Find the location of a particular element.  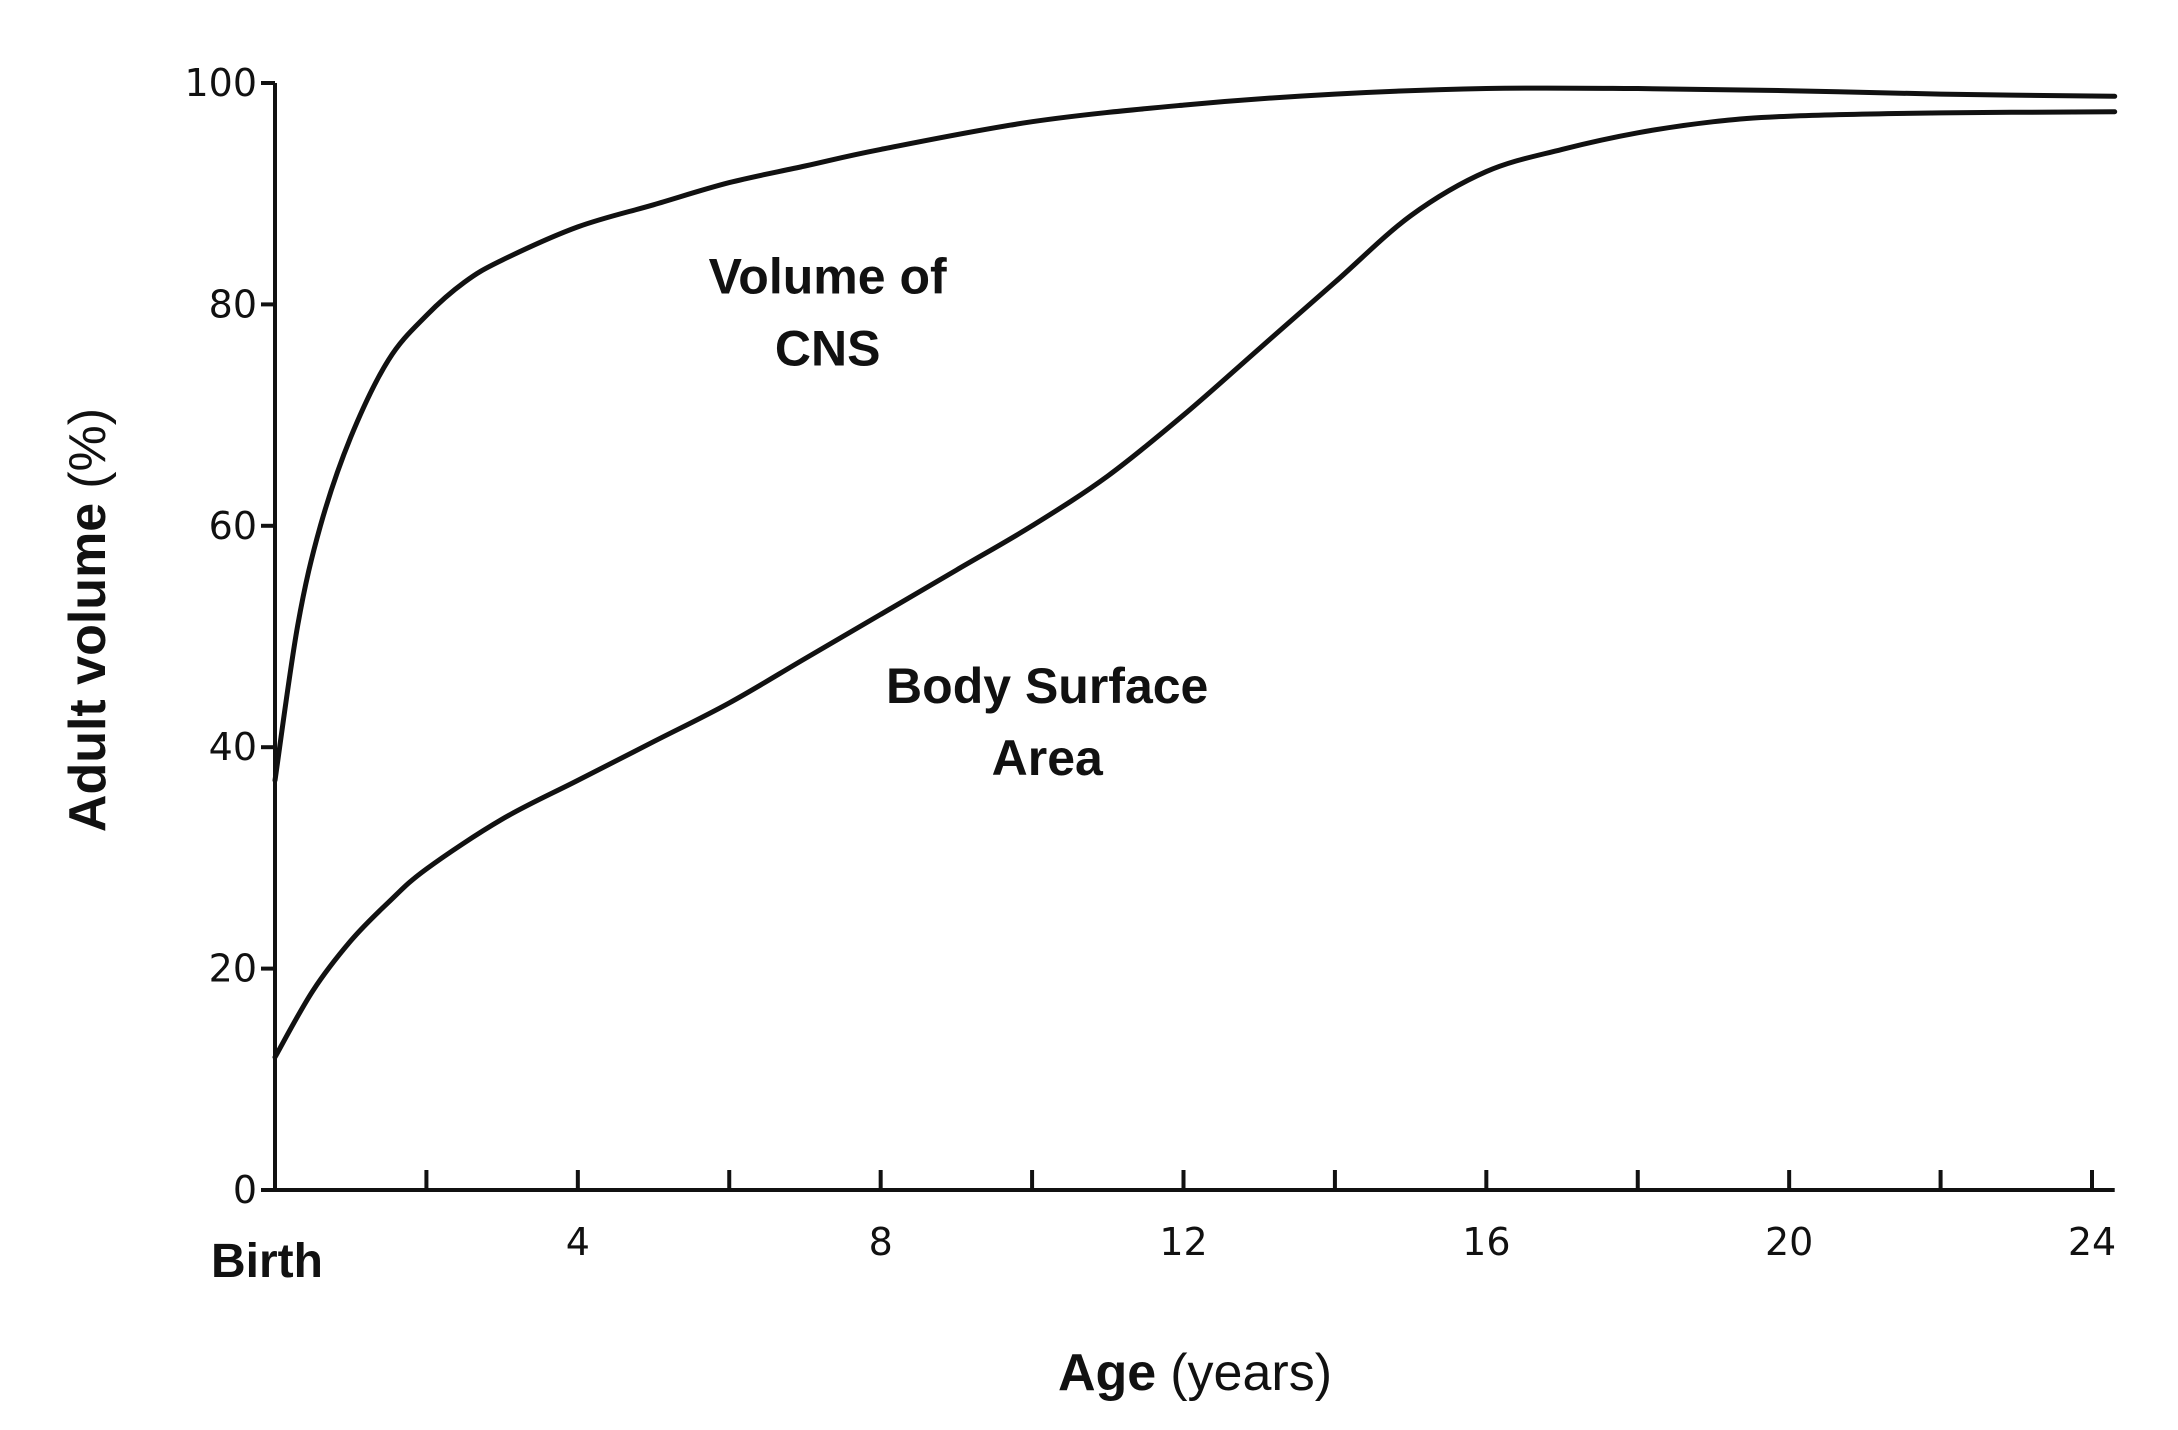

y-ticks: 0 20 40 60 80 100 is located at coordinates (229, 636).